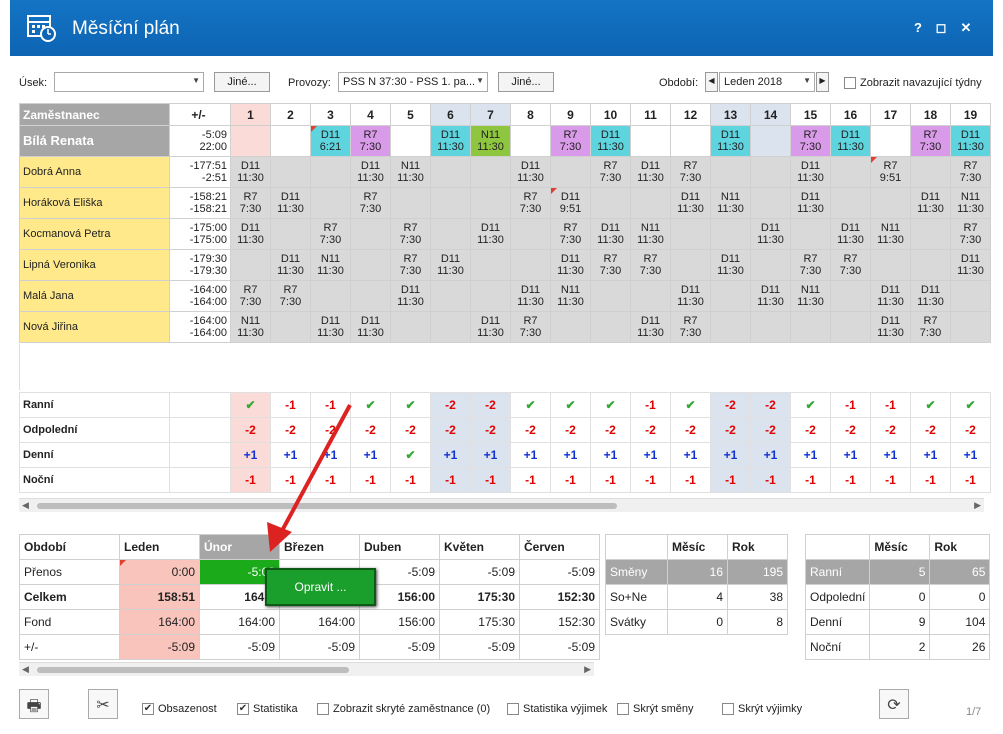 This screenshot has width=1003, height=734. Describe the element at coordinates (890, 172) in the screenshot. I see `shift-cell: R7 9:51` at that location.